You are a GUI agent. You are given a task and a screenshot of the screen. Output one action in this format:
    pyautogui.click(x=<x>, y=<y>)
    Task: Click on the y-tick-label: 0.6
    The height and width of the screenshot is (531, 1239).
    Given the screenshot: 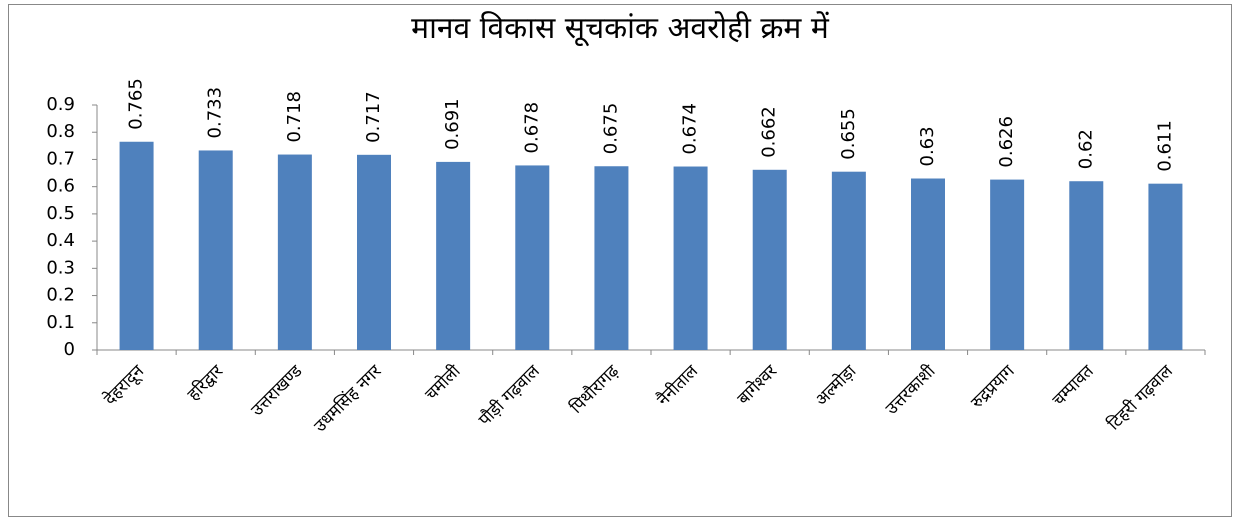 What is the action you would take?
    pyautogui.click(x=60, y=186)
    